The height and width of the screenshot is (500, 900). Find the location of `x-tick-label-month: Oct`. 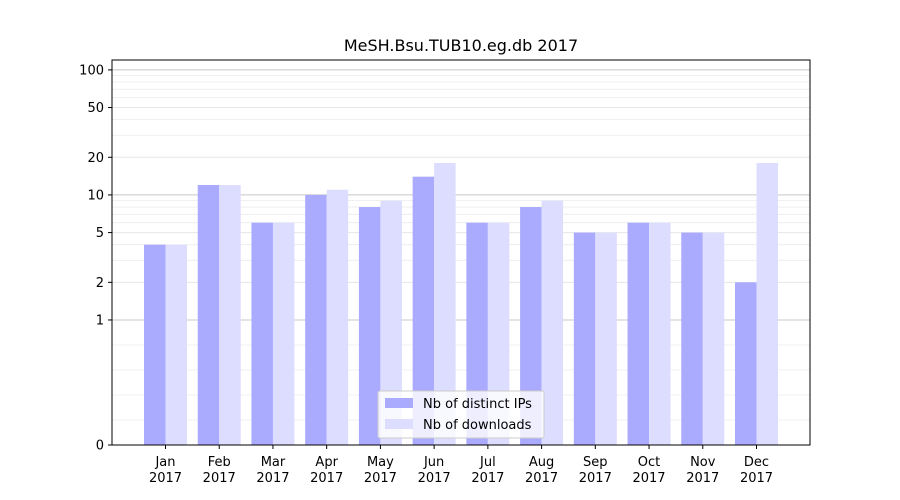

x-tick-label-month: Oct is located at coordinates (649, 462).